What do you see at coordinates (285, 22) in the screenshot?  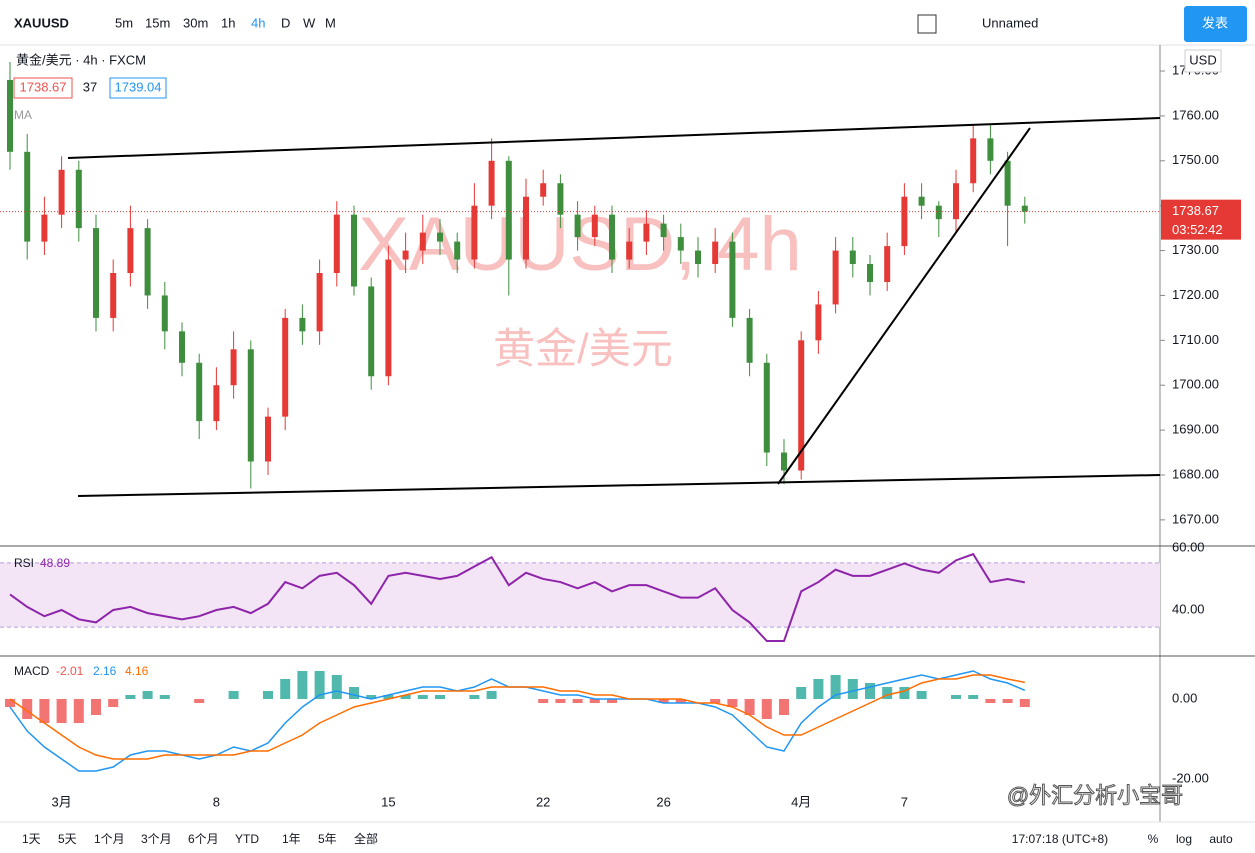 I see `interval-button: D` at bounding box center [285, 22].